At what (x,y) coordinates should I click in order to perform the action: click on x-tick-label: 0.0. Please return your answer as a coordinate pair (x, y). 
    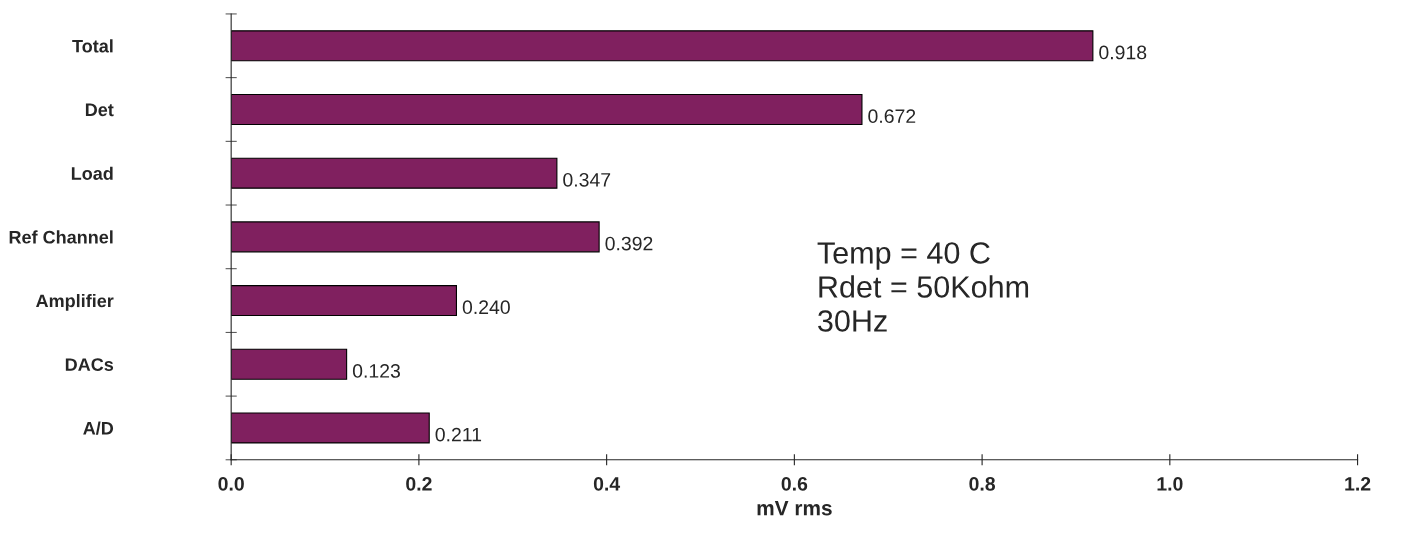
    Looking at the image, I should click on (231, 483).